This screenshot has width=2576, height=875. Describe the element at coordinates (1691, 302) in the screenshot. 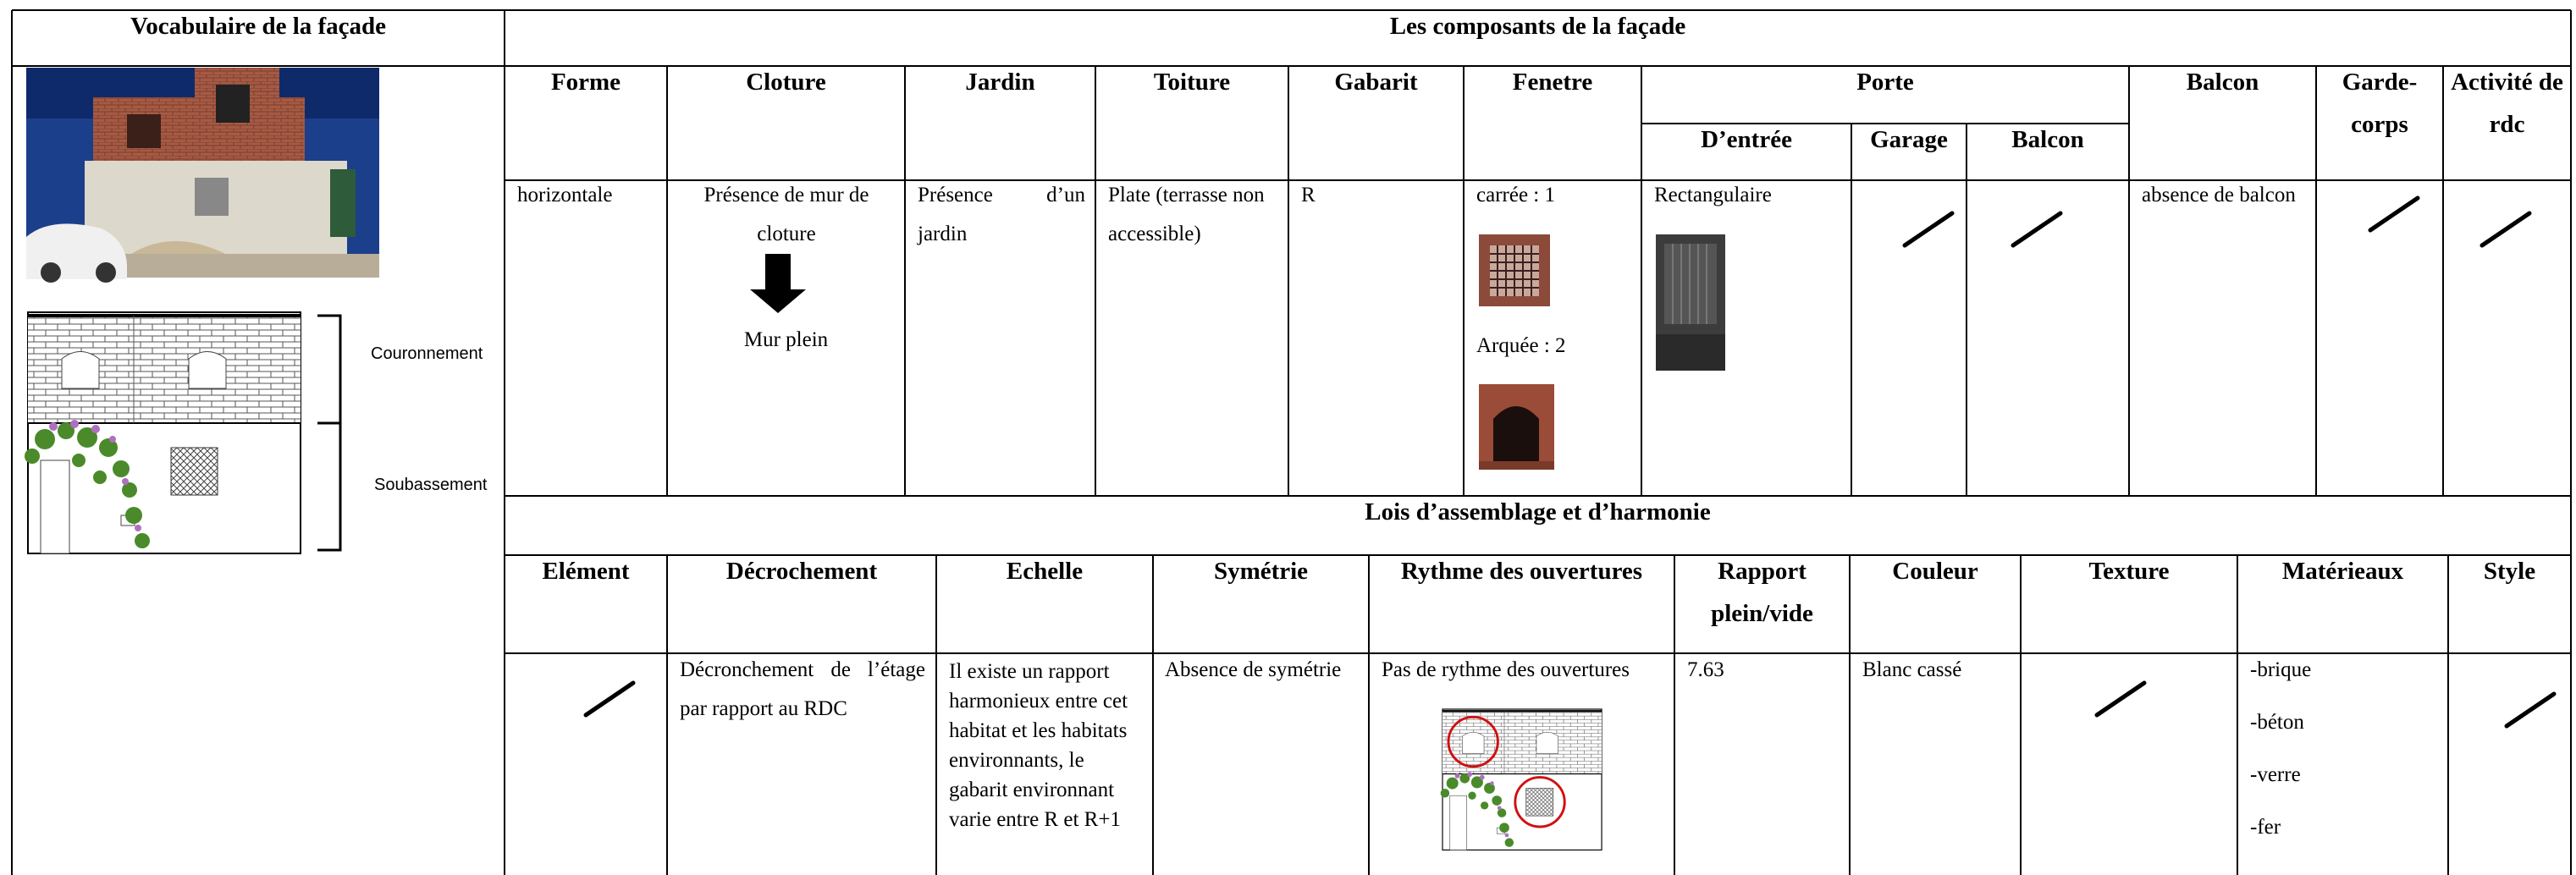

I see `door-photo` at that location.